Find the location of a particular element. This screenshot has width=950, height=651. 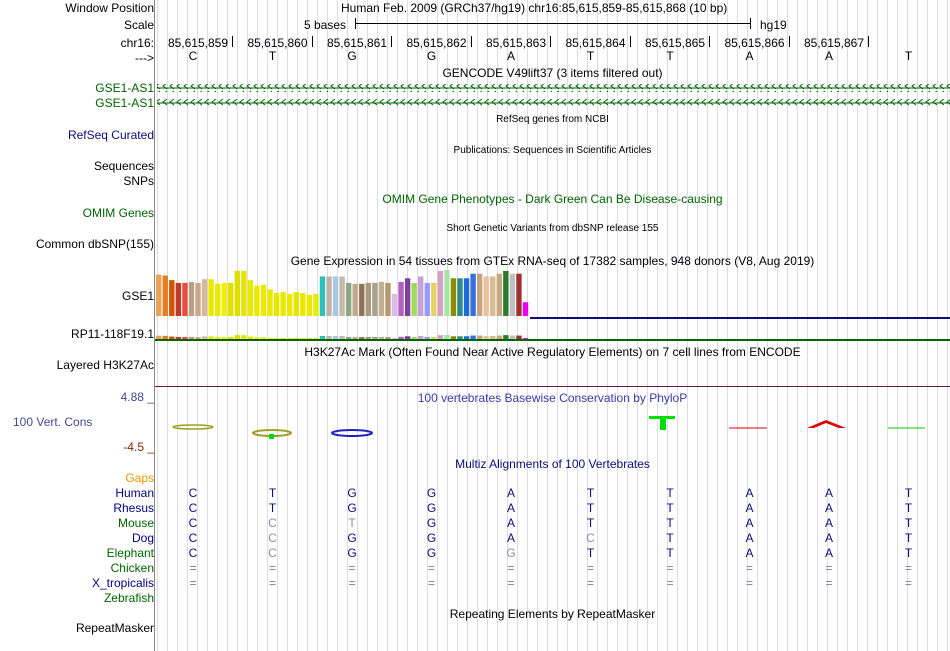

gtex-gene-label-rp11: RP11-118F19.1 is located at coordinates (112, 334).